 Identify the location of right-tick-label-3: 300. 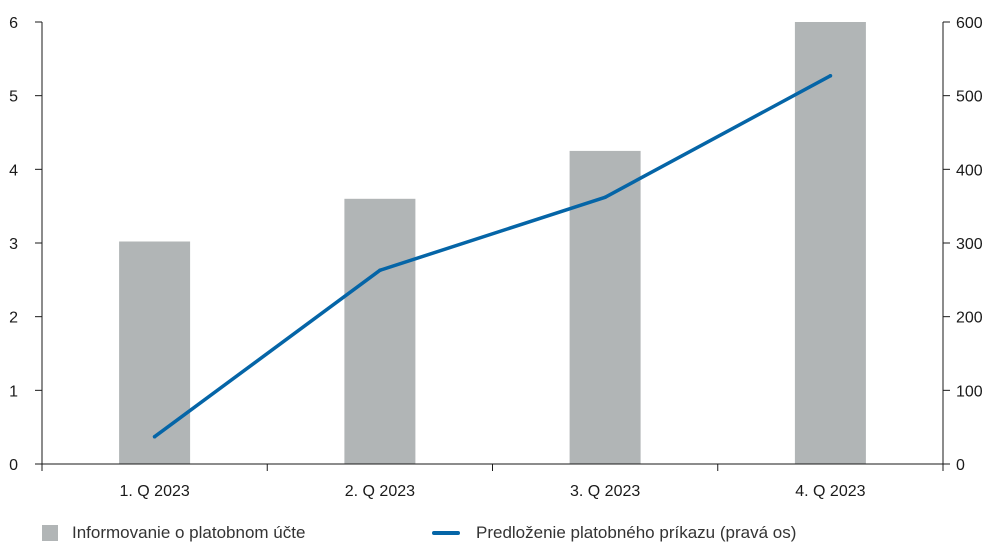
(969, 244).